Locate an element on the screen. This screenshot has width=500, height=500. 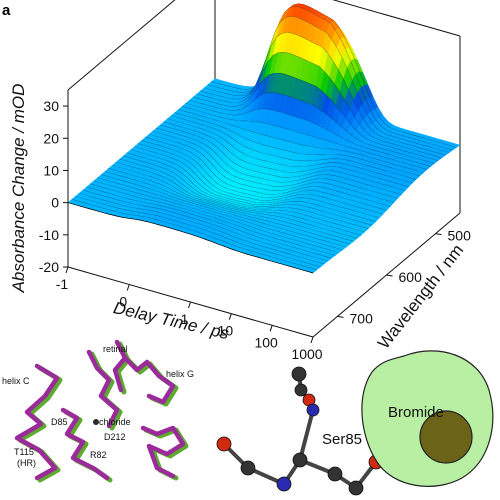
kinetic-trace is located at coordinates (190, 238).